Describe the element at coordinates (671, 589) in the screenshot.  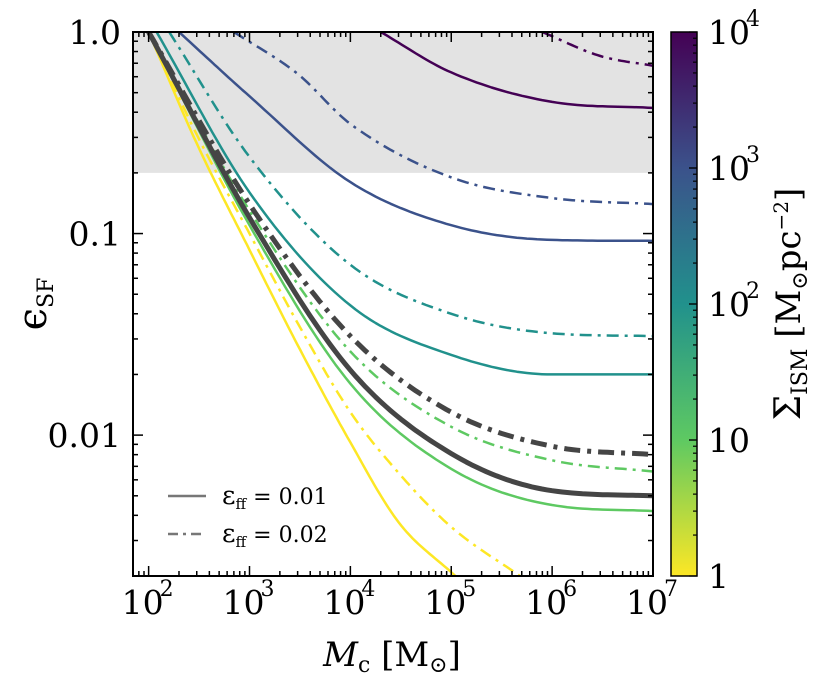
I see `x-tick-exponent: 7` at that location.